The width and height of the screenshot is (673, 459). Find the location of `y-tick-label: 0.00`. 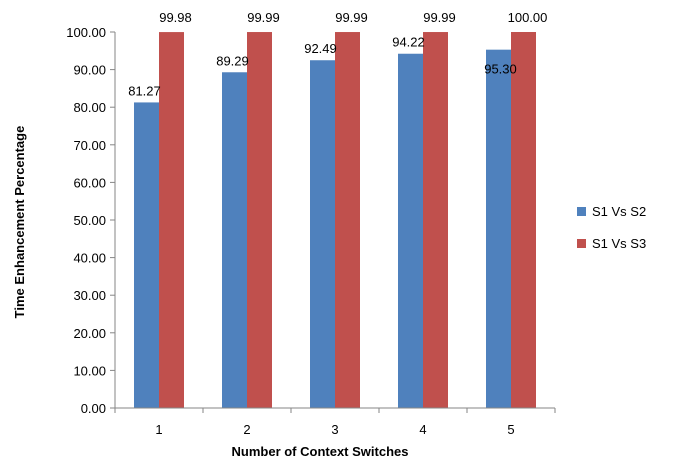

y-tick-label: 0.00 is located at coordinates (93, 408).